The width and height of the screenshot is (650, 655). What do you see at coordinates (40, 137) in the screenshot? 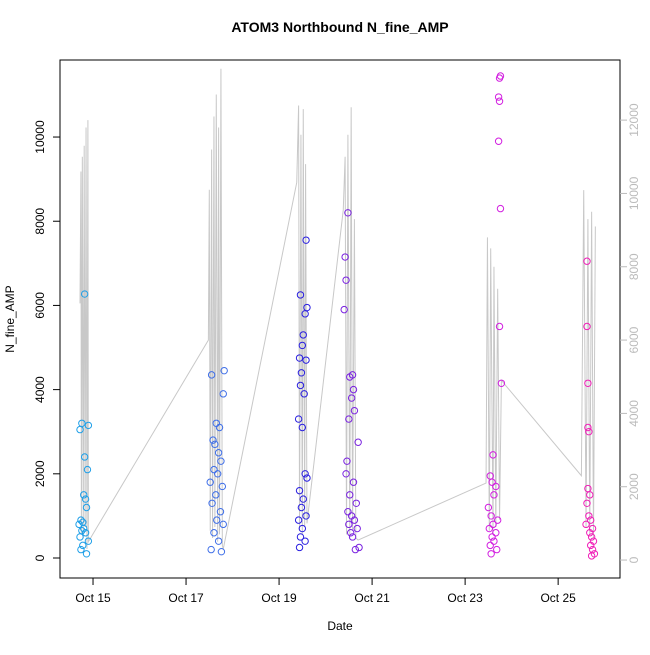
I see `y-tick-label: 10000` at bounding box center [40, 137].